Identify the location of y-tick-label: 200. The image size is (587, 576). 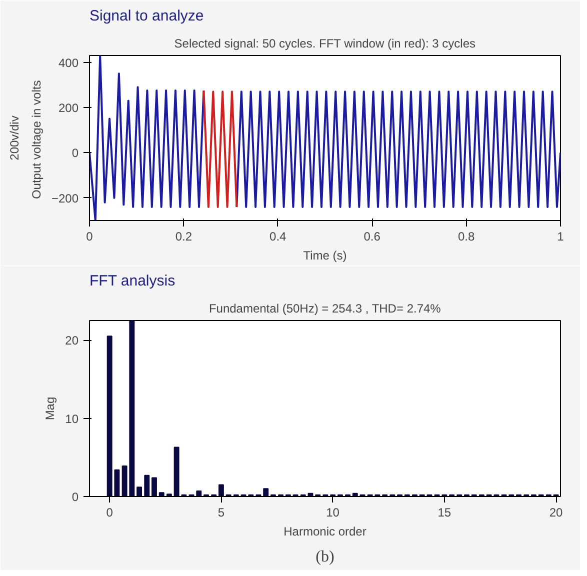
(68, 107).